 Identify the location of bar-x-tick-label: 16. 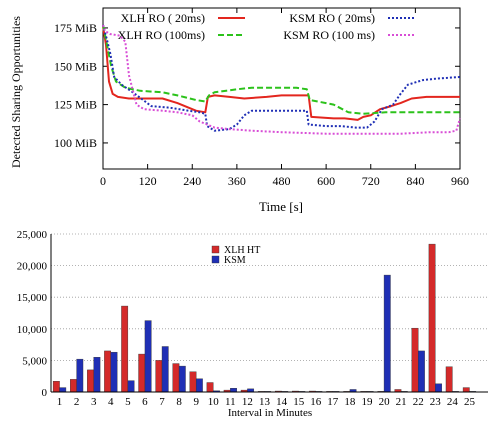
(316, 402).